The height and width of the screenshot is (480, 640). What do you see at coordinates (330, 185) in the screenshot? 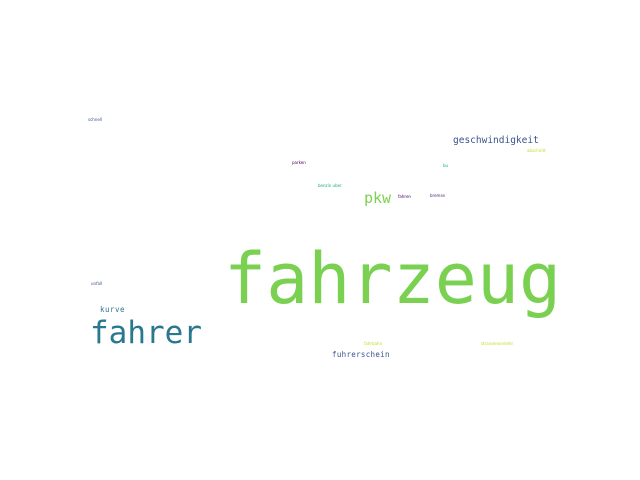
I see `word-benzin: benzin uber` at bounding box center [330, 185].